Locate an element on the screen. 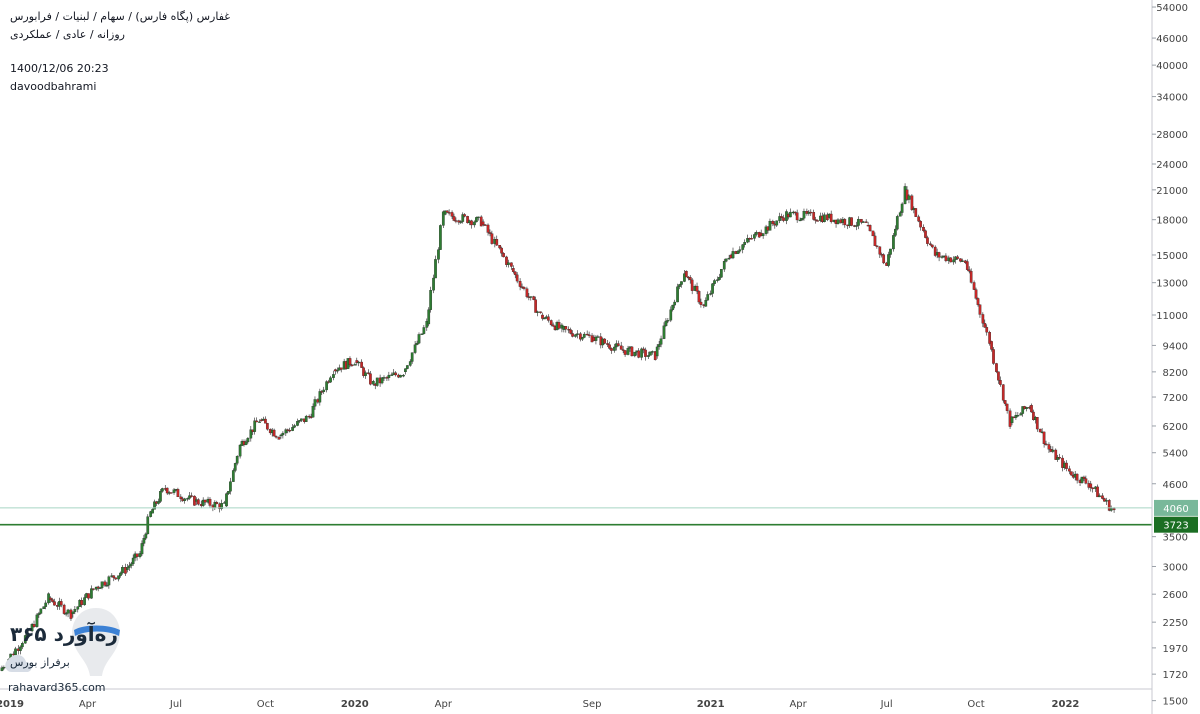  logo-url: rahavard365.com is located at coordinates (57, 687).